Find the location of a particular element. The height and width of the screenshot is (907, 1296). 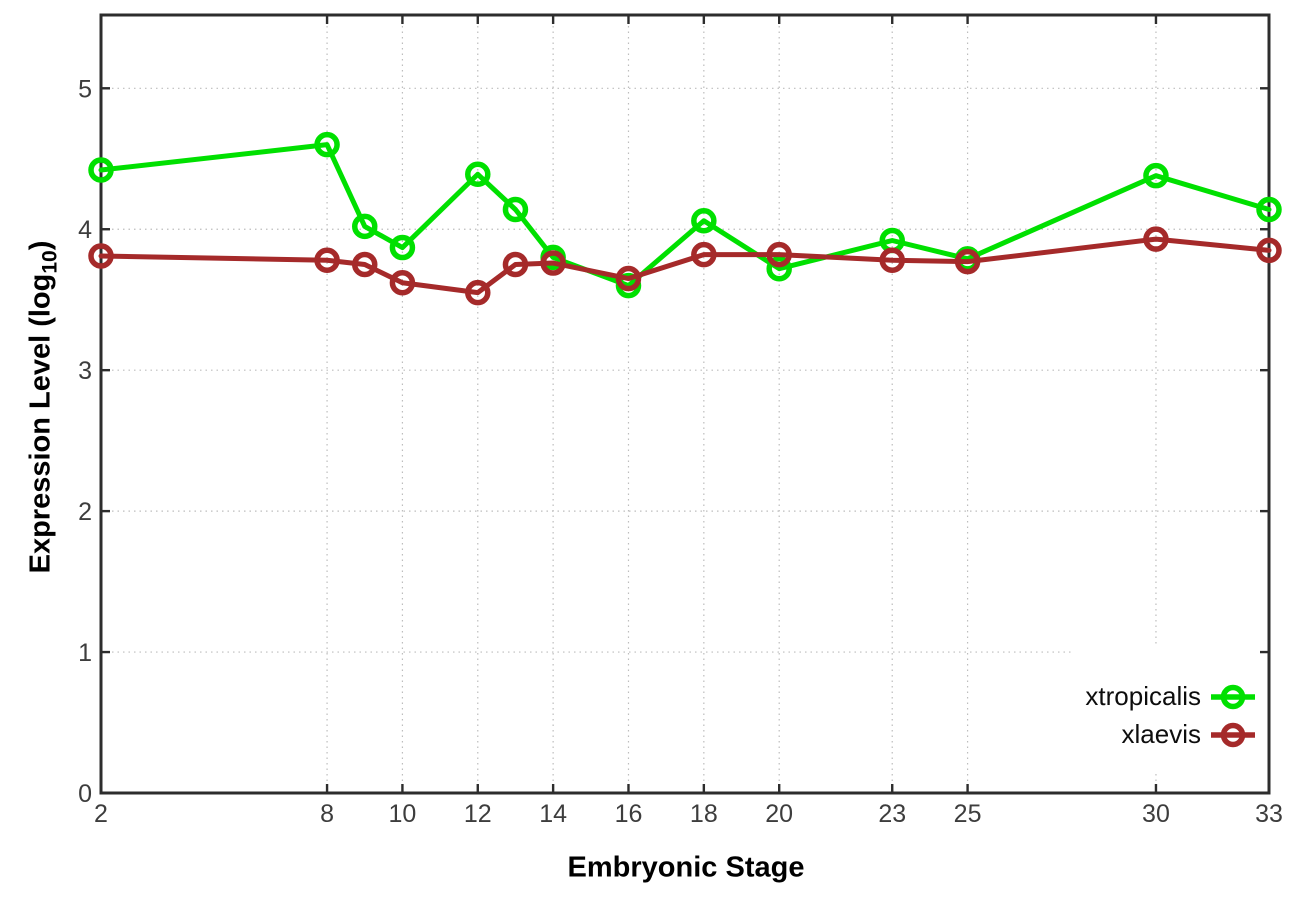

x-tick-label: 25 is located at coordinates (968, 814).